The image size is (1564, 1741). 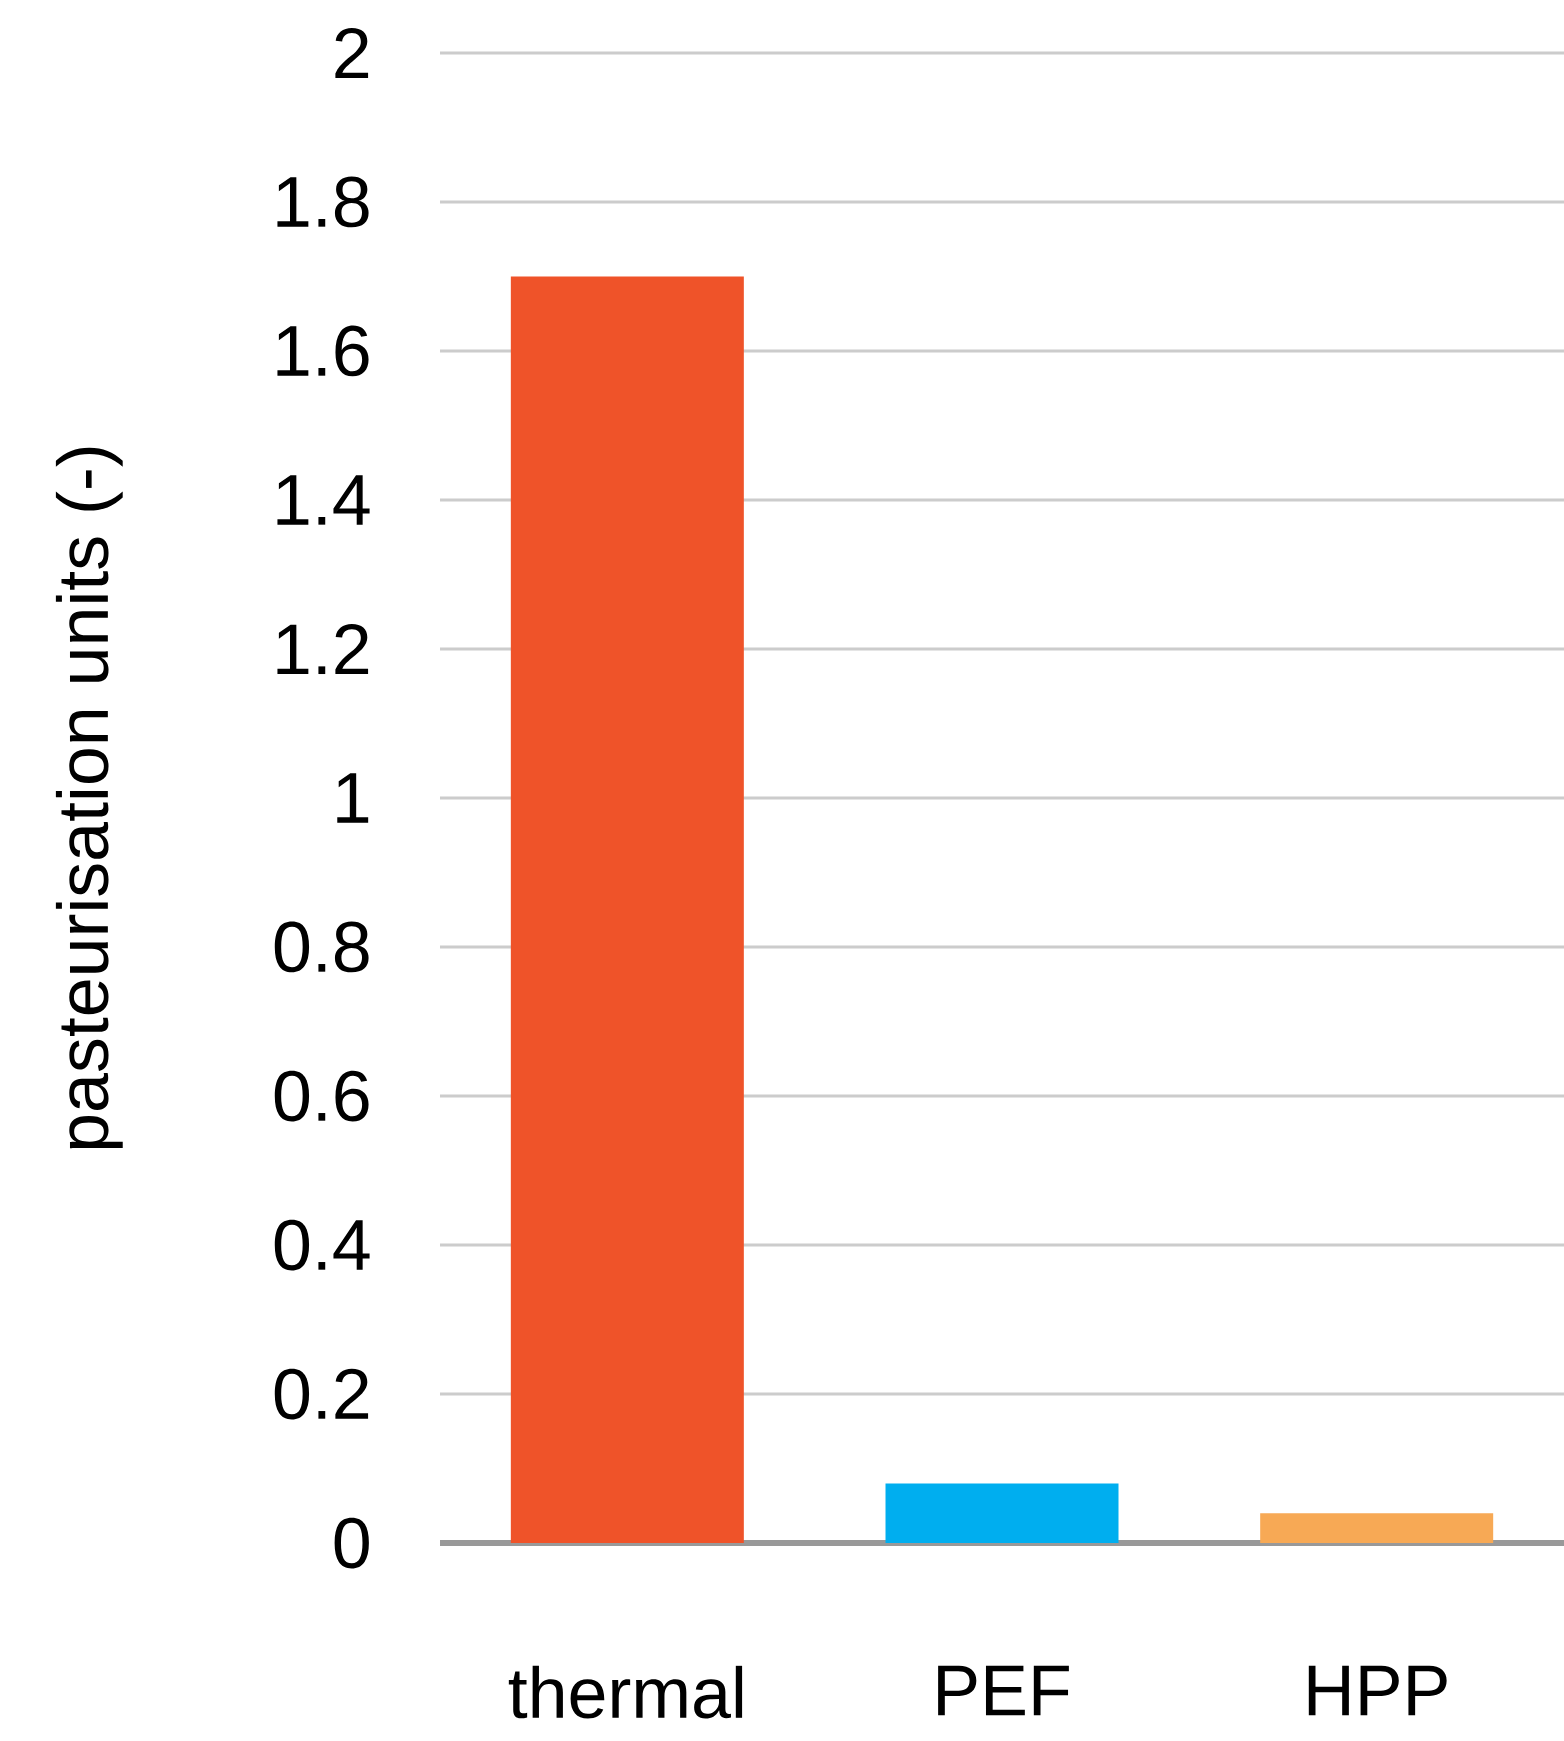 What do you see at coordinates (1003, 1690) in the screenshot?
I see `x-tick-label: PEF` at bounding box center [1003, 1690].